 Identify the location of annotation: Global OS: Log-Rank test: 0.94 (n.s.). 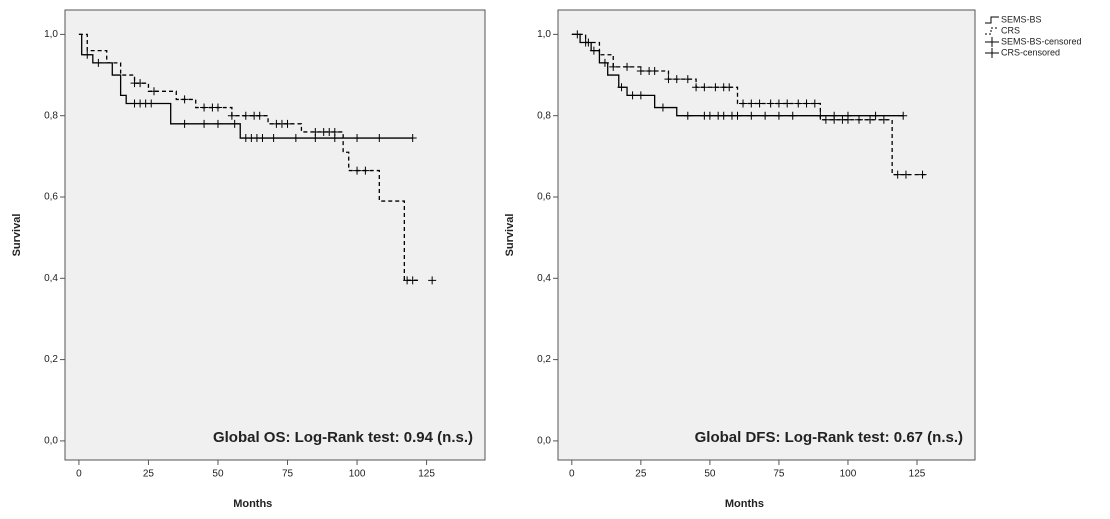
(343, 437).